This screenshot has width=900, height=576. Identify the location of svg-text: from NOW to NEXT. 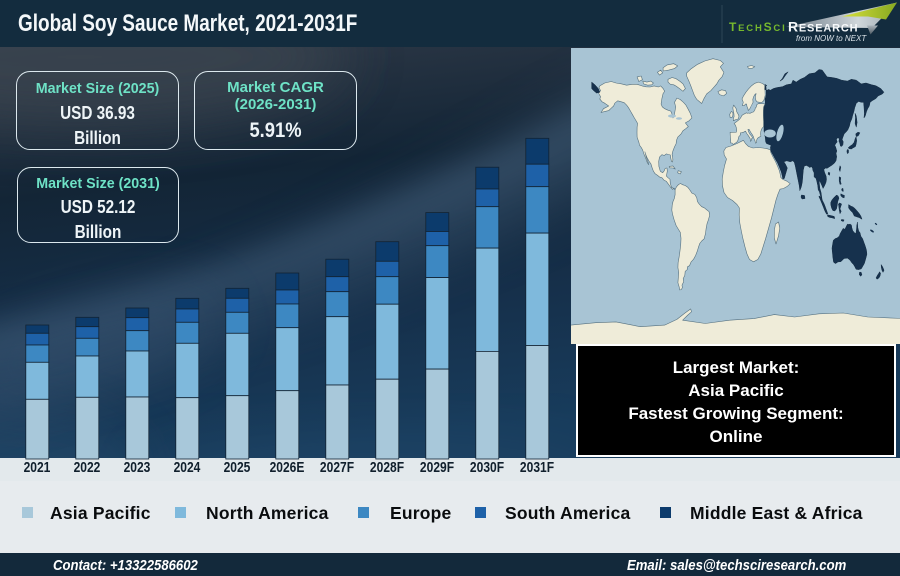
(831, 38).